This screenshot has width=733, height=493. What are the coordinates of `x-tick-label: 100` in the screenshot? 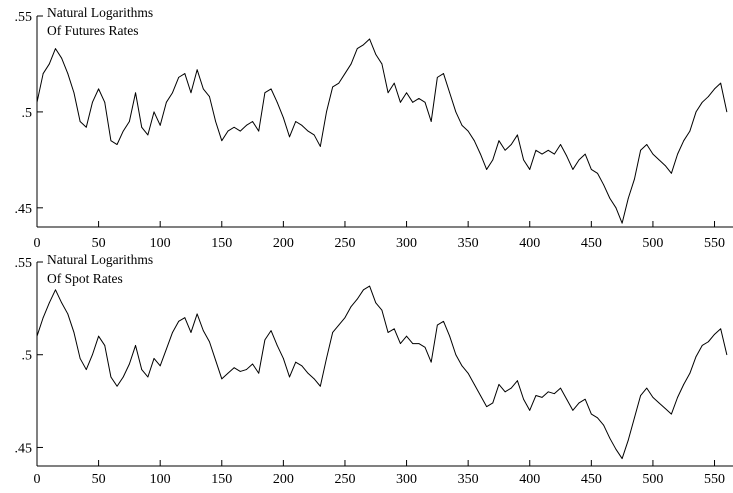 It's located at (160, 243).